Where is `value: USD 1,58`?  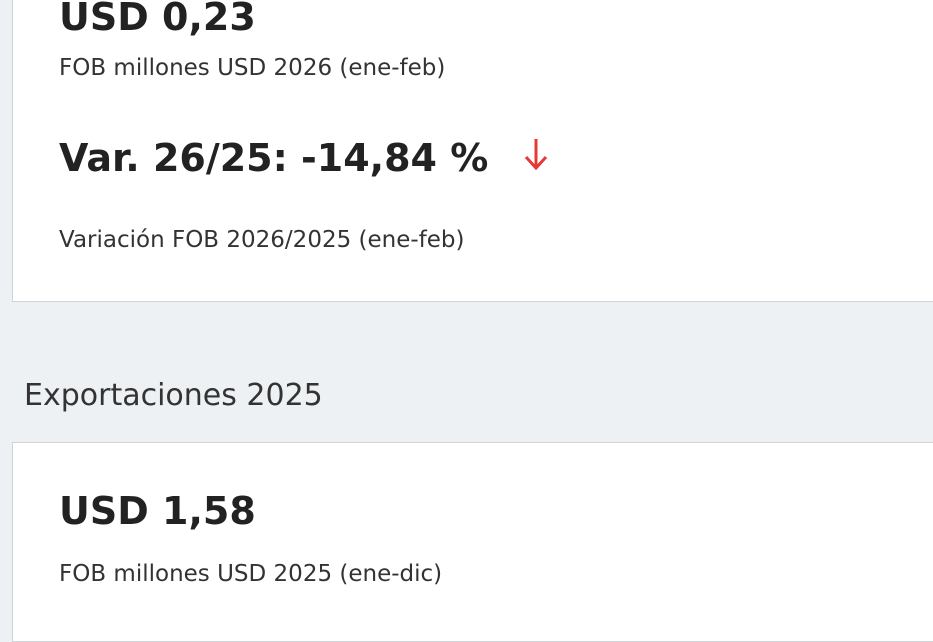
value: USD 1,58 is located at coordinates (157, 511).